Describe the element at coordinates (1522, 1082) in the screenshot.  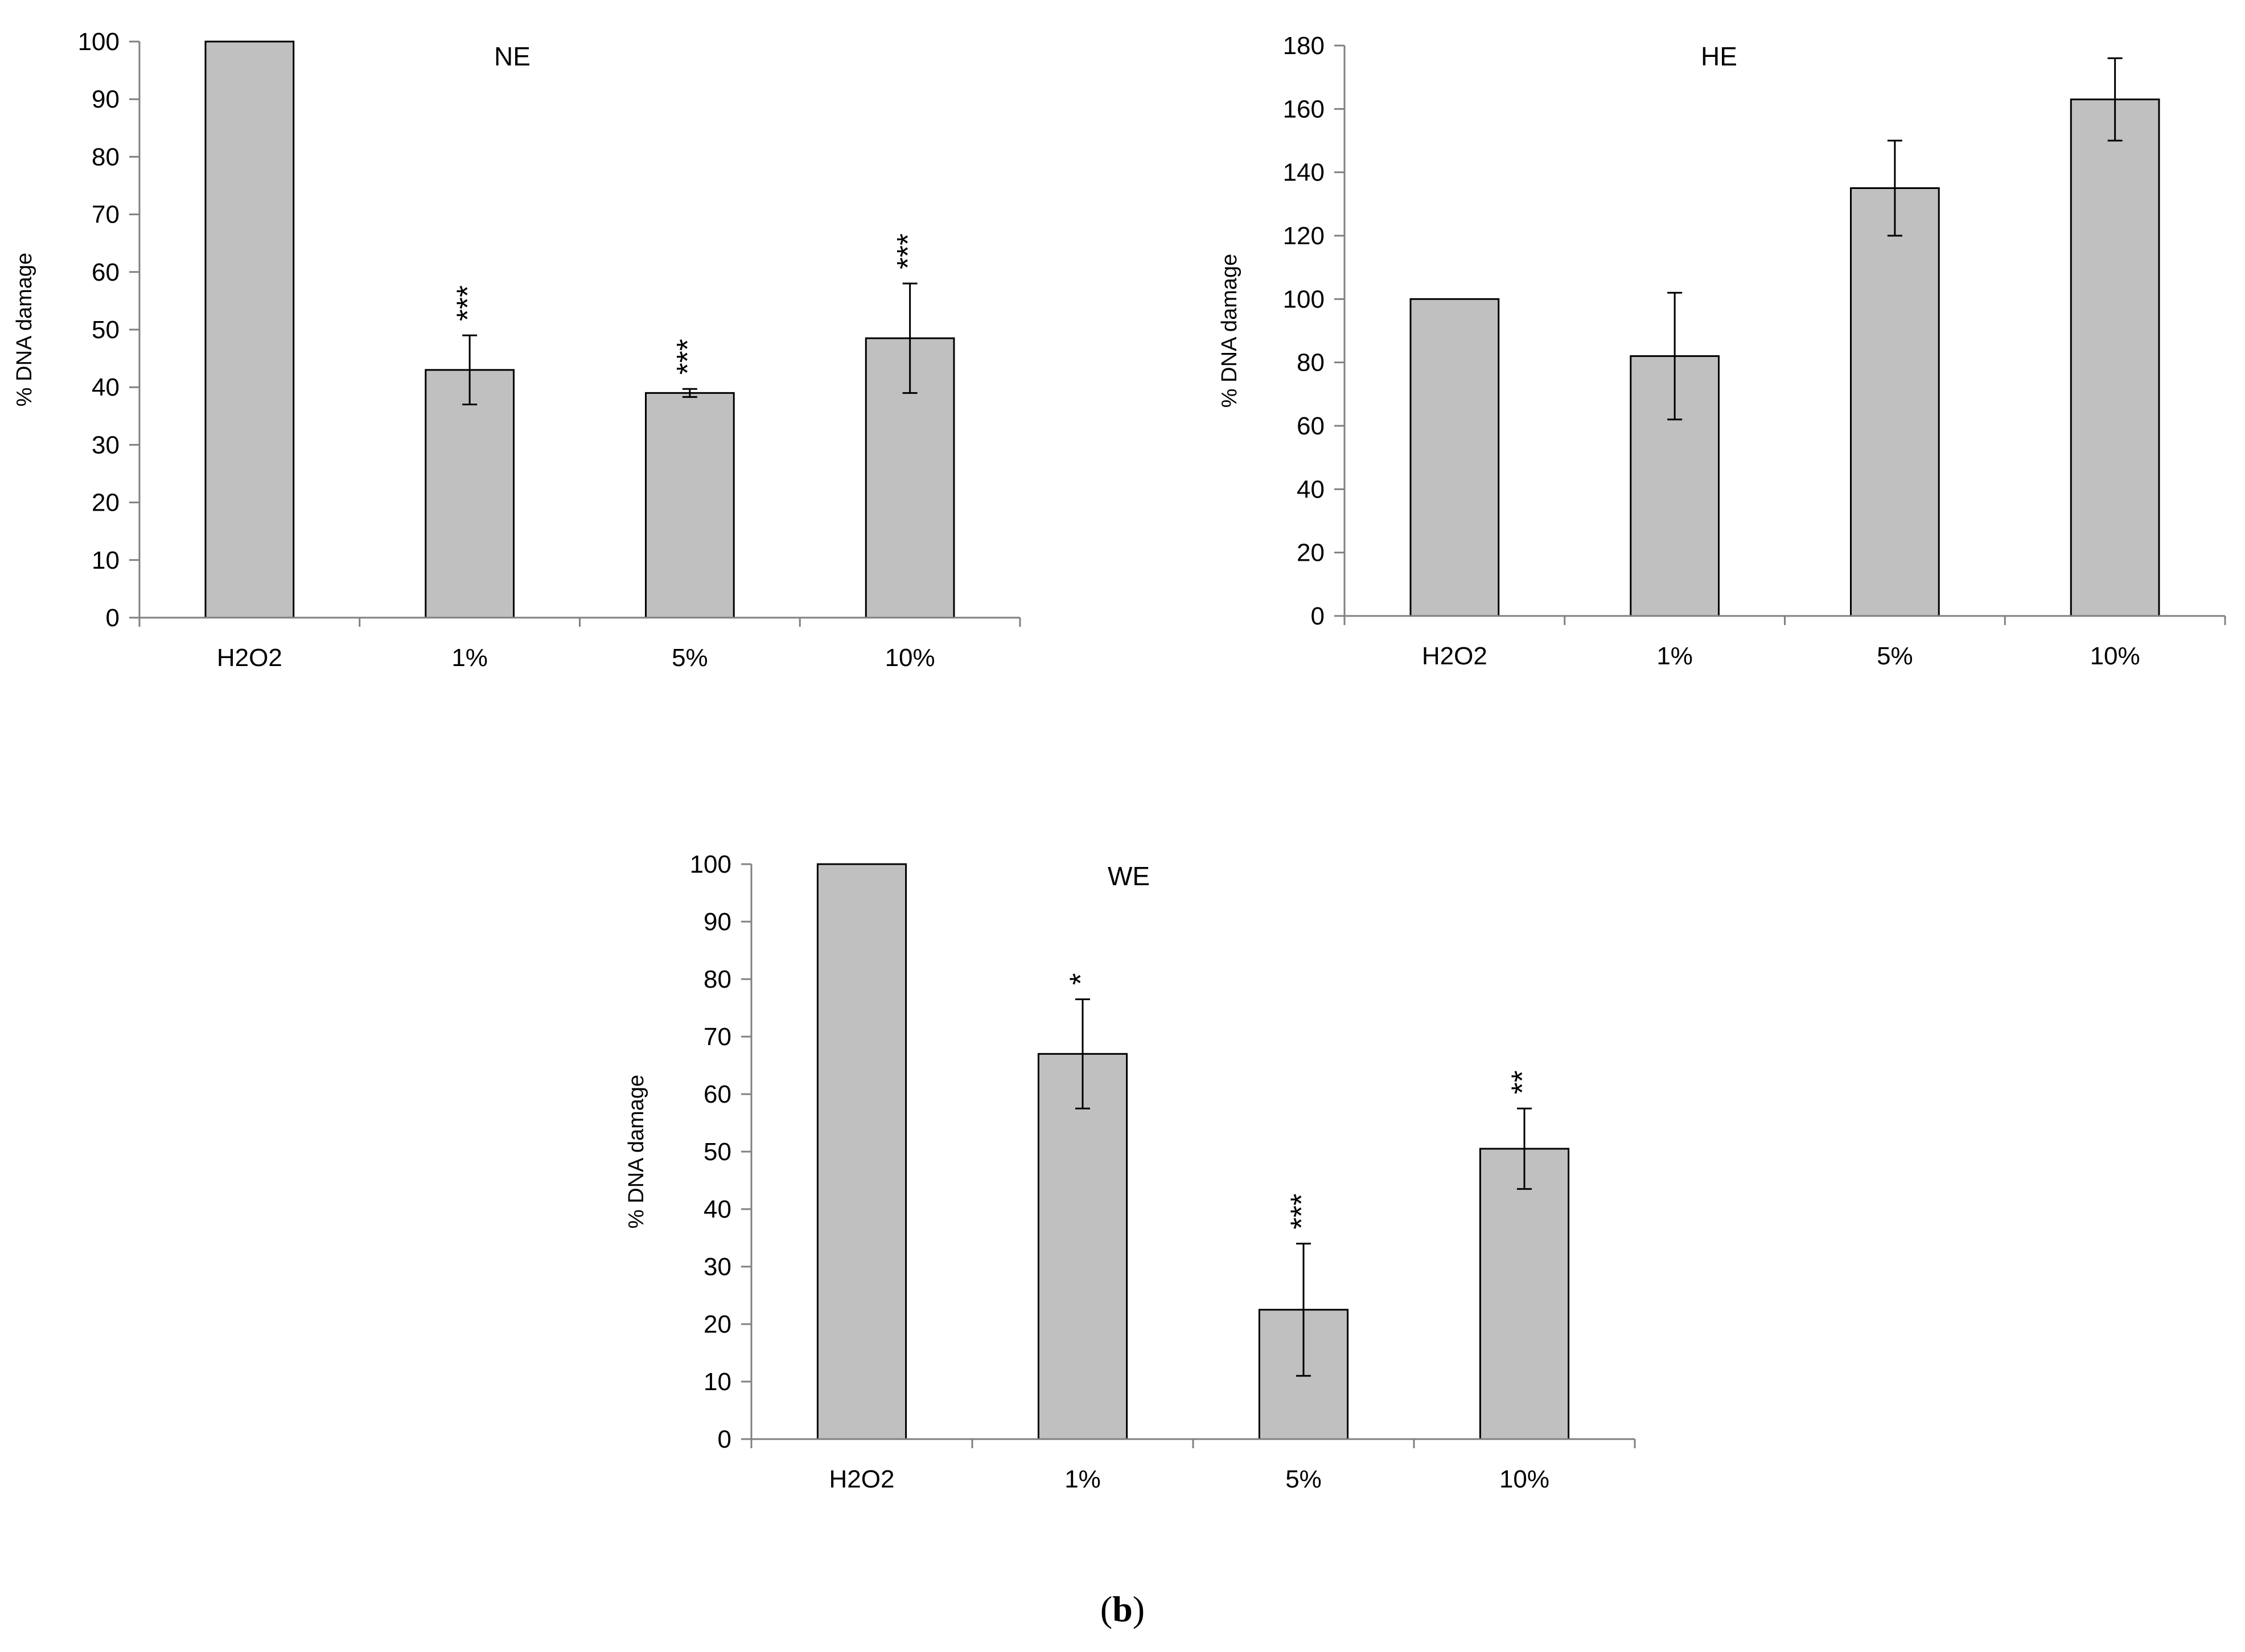
I see `significance-marker: **` at that location.